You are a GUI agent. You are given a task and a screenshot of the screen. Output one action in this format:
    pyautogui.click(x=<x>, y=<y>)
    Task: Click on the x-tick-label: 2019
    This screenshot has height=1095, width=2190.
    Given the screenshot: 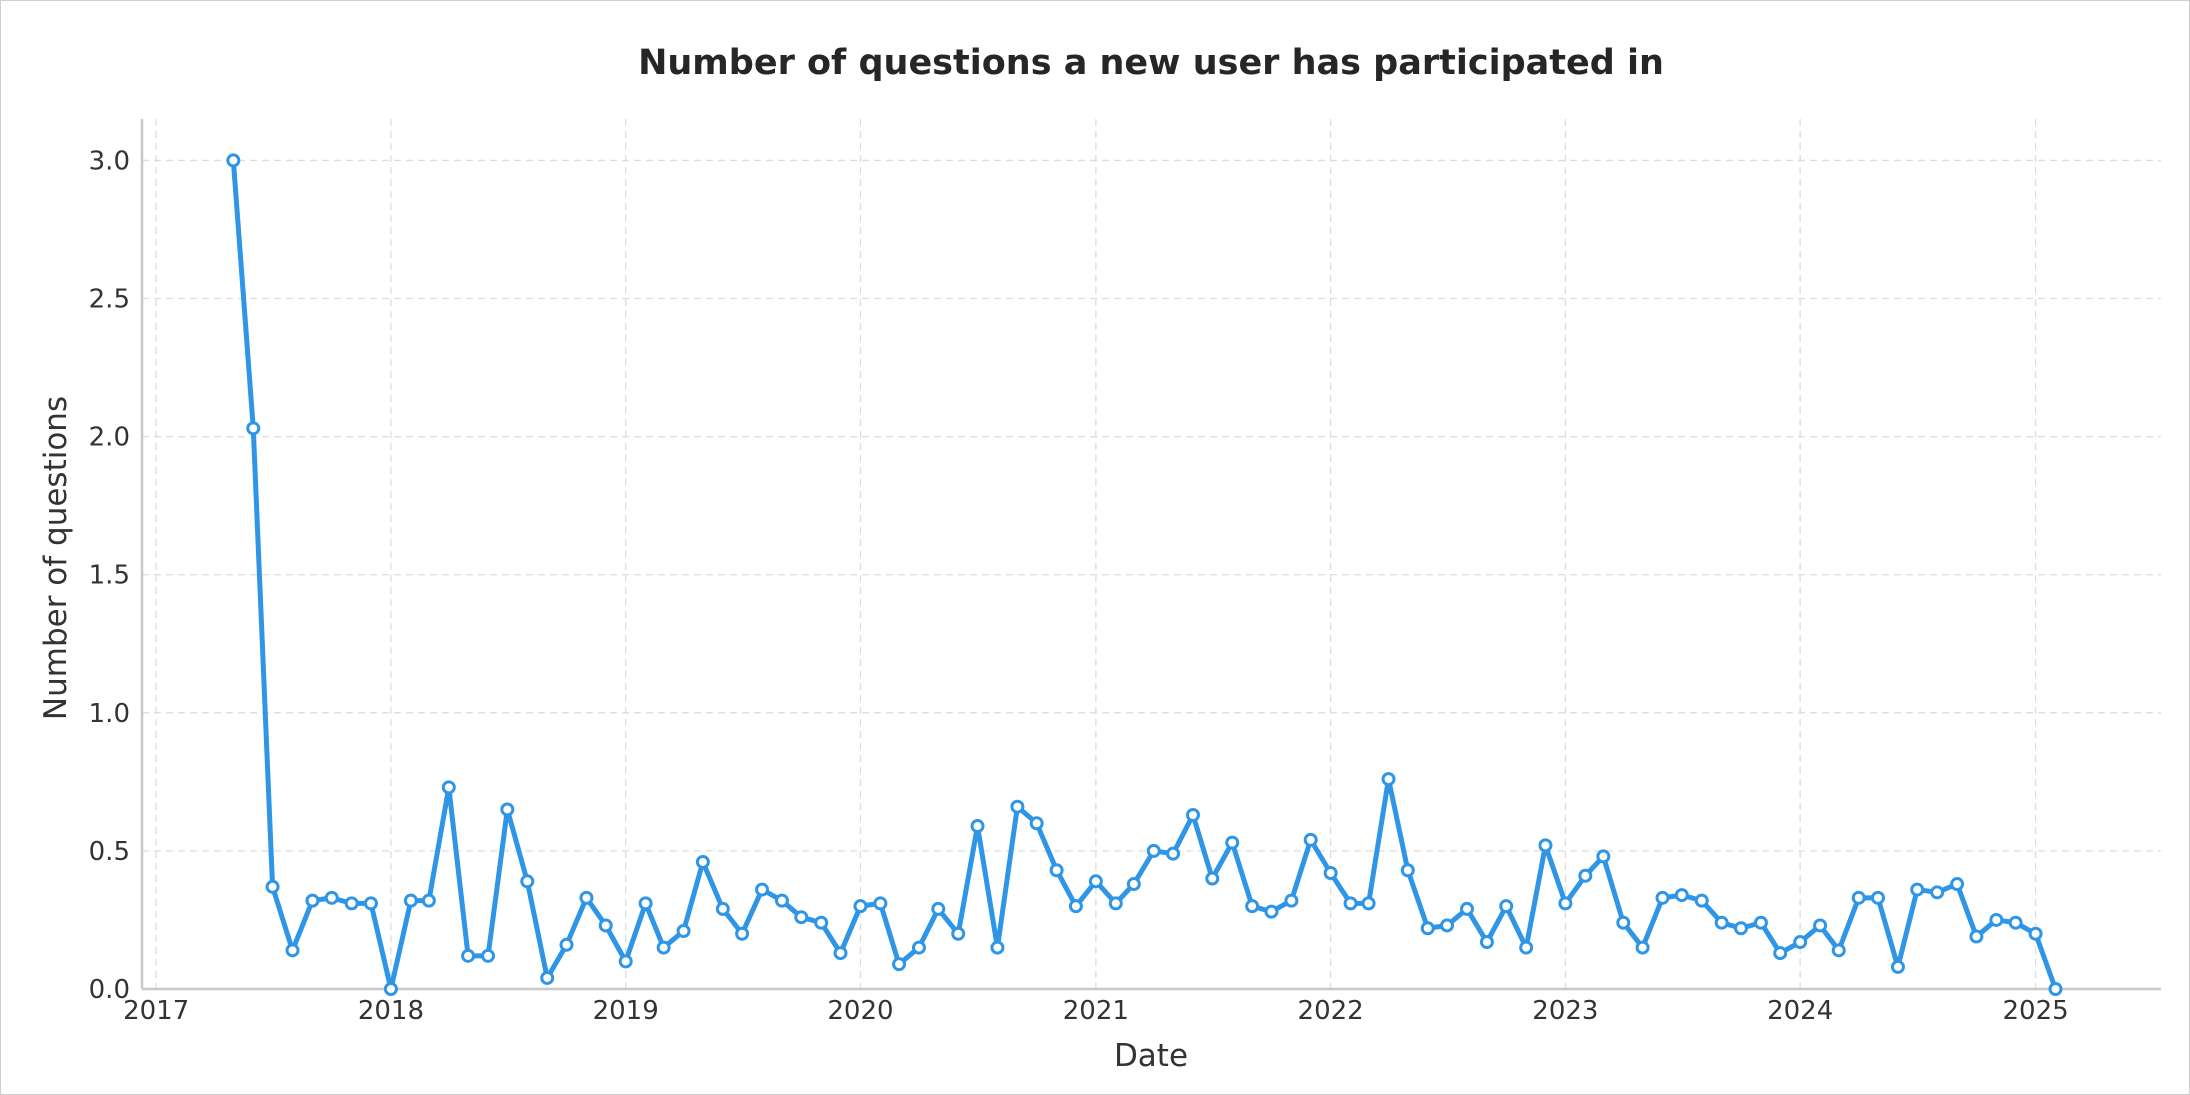 What is the action you would take?
    pyautogui.click(x=626, y=1011)
    